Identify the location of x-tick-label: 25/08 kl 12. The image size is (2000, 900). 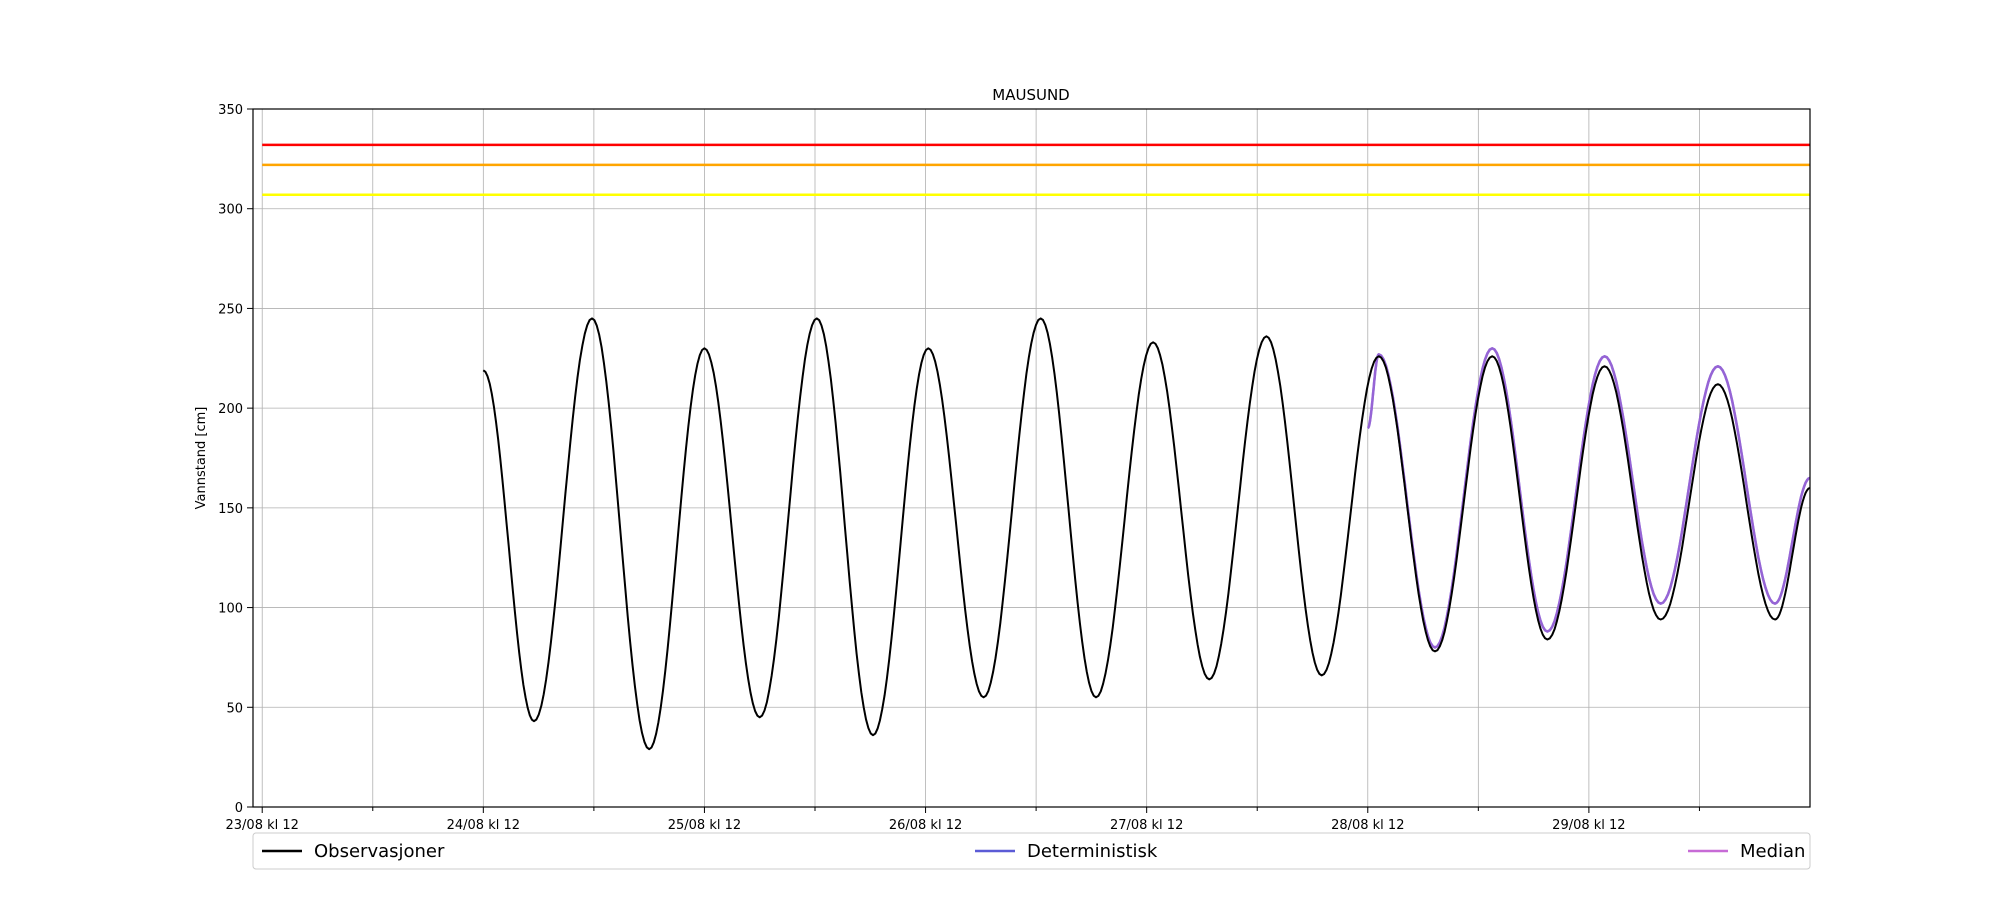
(704, 825).